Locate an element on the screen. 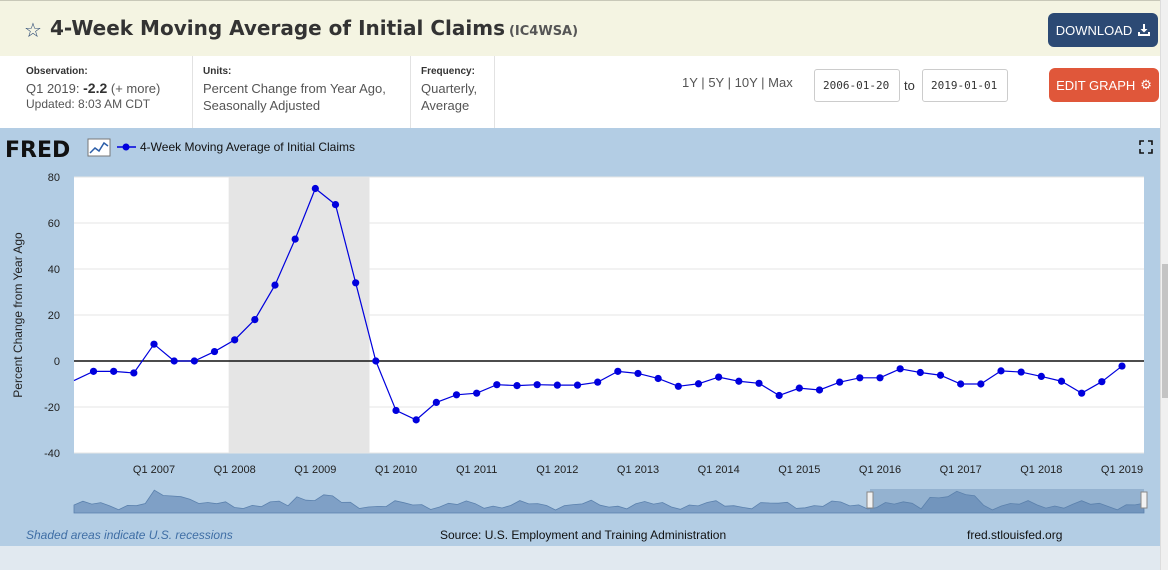  page-scrollbar is located at coordinates (1164, 285).